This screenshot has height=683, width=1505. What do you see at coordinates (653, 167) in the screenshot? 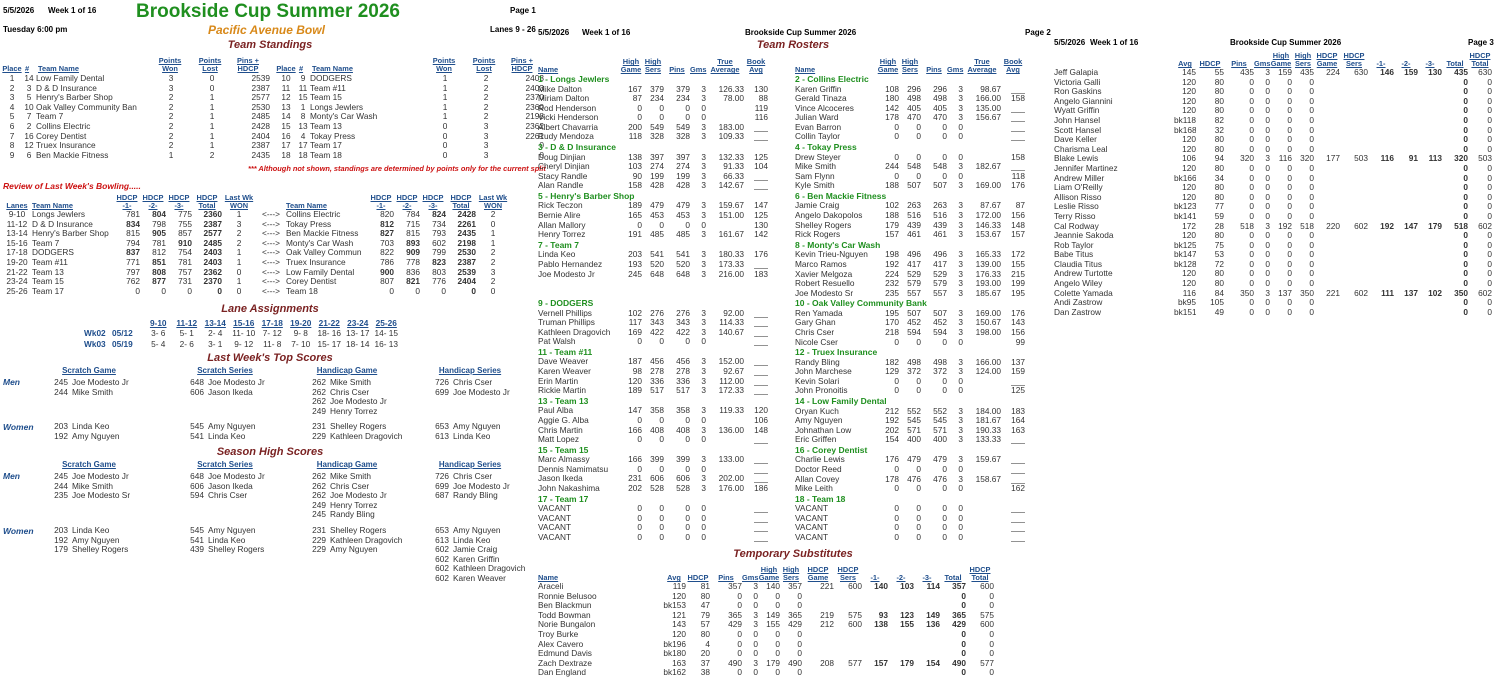
I see `roster-row: Cheryl Dinjian 103 274 274 3 91.33 104` at bounding box center [653, 167].